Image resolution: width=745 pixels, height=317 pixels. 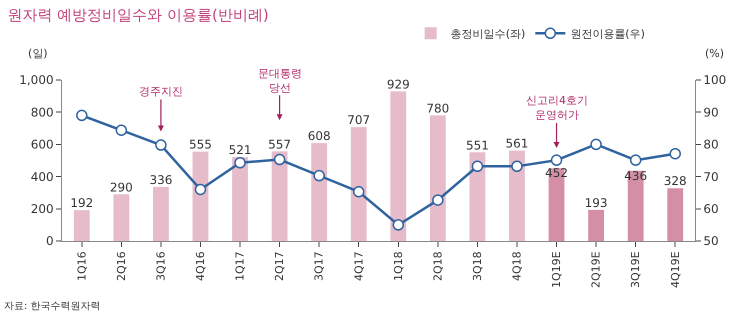 I want to click on data-label: 521, so click(x=240, y=150).